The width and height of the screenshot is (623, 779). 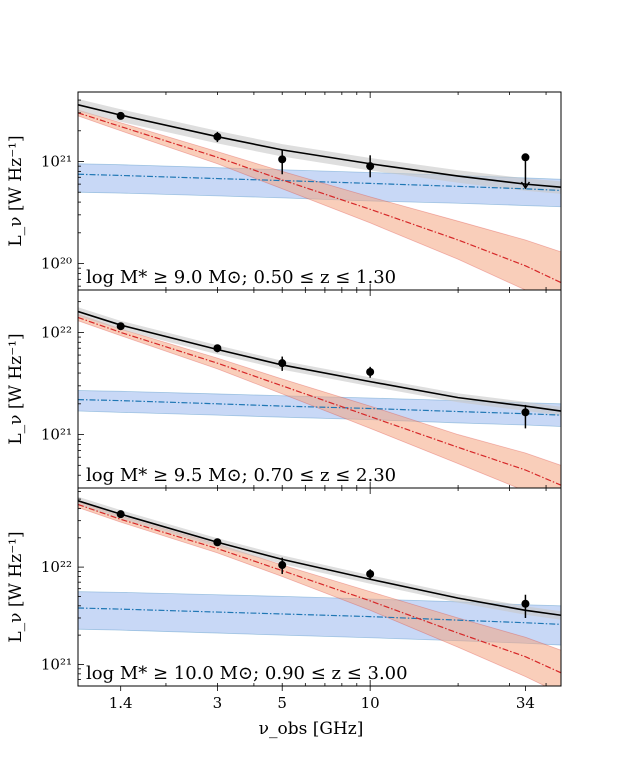 What do you see at coordinates (311, 729) in the screenshot?
I see `x-axis-label: ν_obs [GHz]` at bounding box center [311, 729].